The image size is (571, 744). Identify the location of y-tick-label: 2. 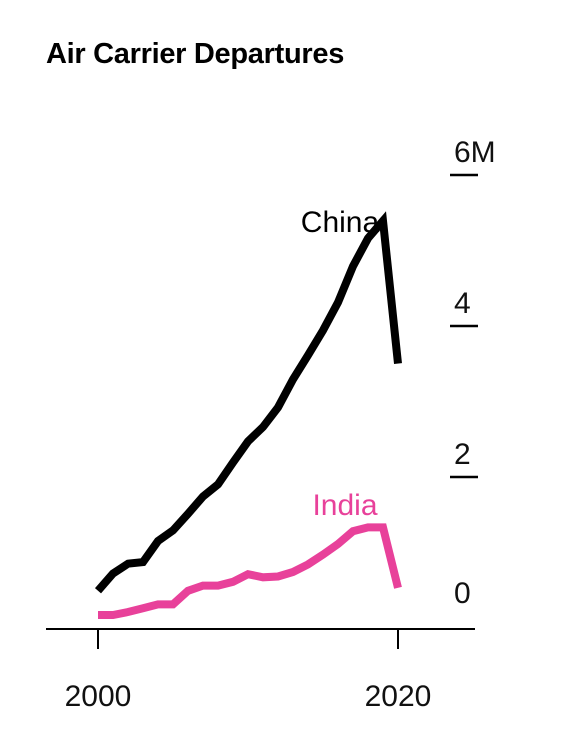
(462, 454).